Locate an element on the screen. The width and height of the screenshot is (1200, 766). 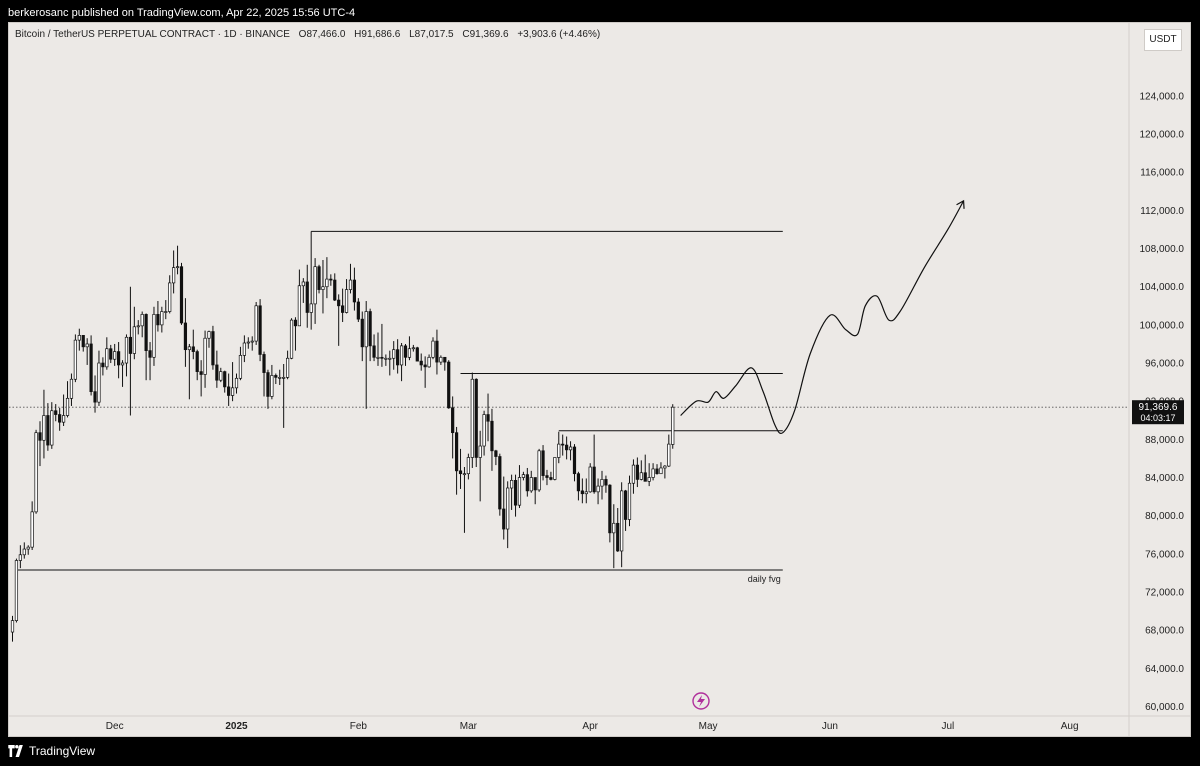
current-price-label: 91,369.6 is located at coordinates (1158, 407).